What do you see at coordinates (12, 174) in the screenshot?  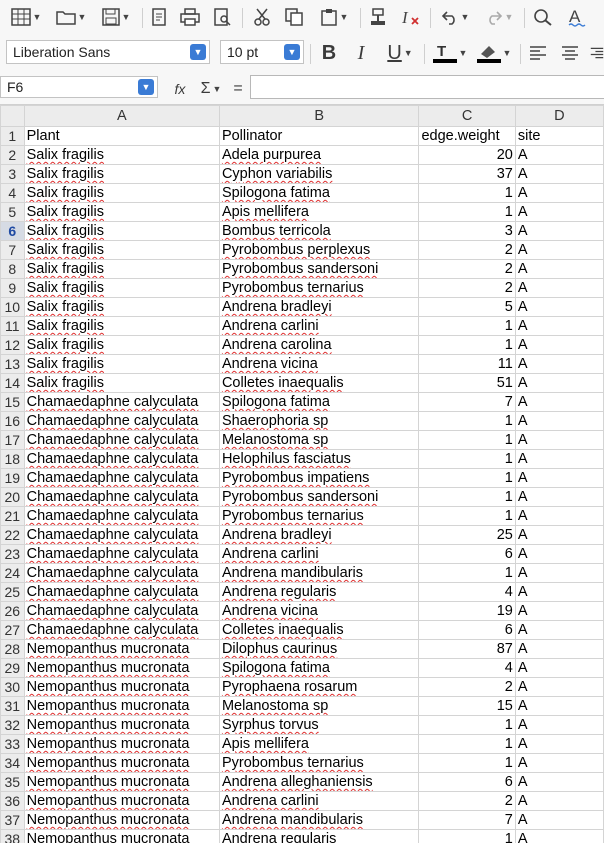 I see `row-header: 3` at bounding box center [12, 174].